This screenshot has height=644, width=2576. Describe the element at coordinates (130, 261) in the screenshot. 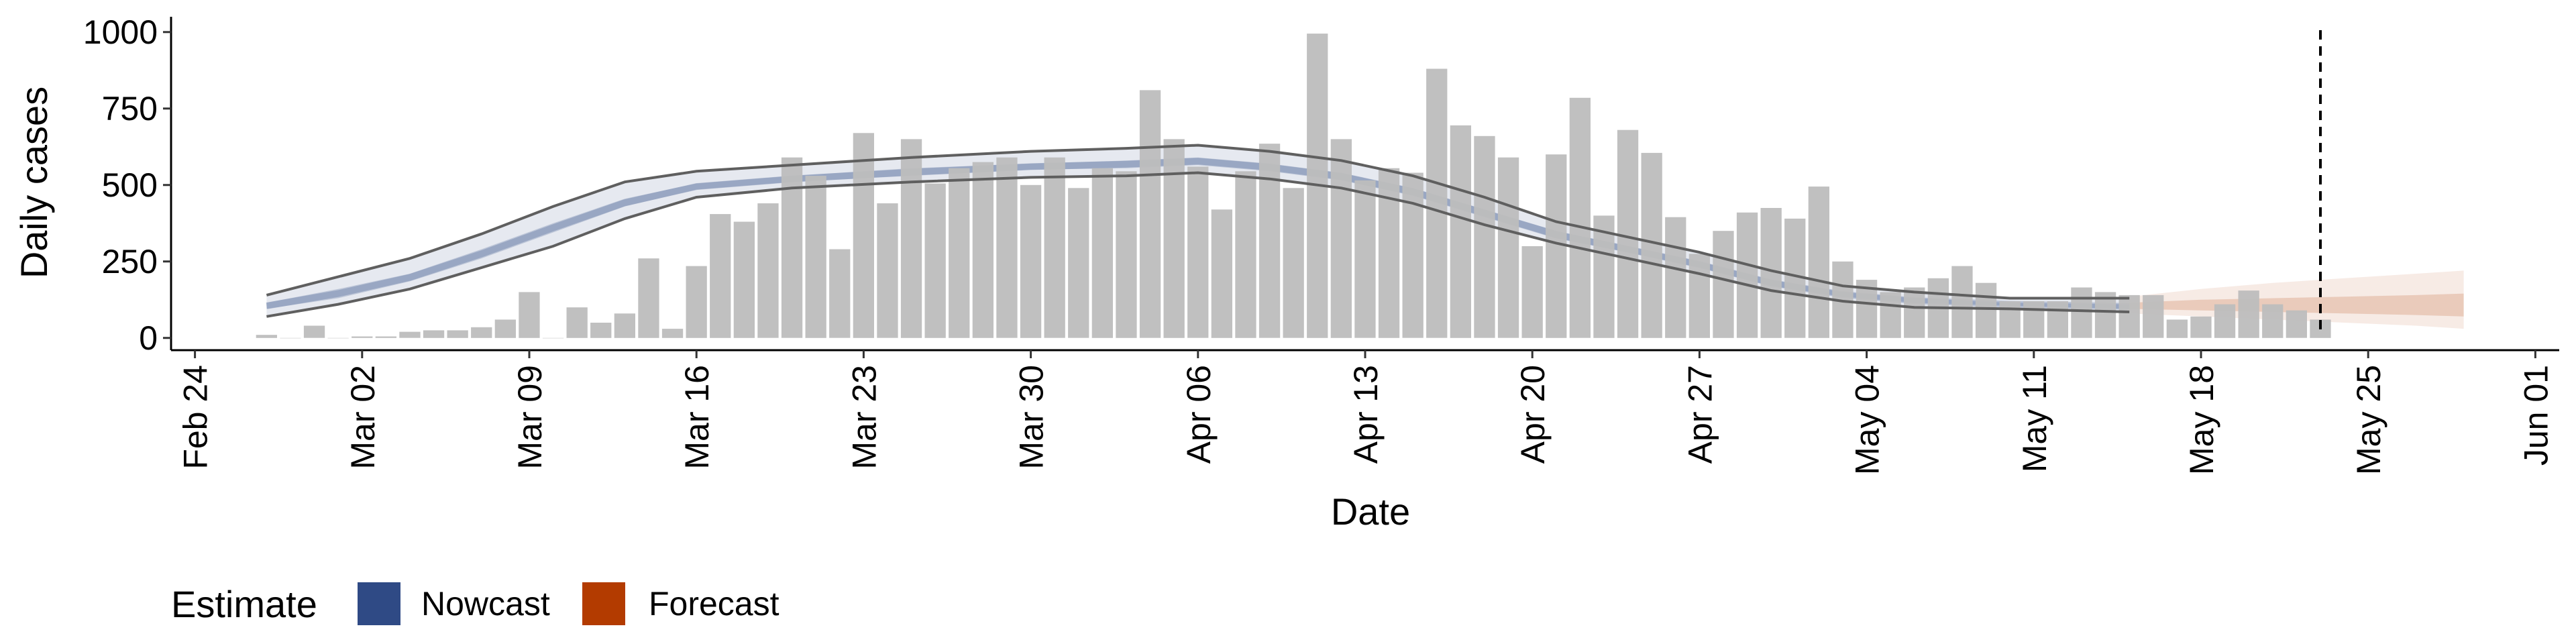

I see `y-tick-label: 250` at that location.